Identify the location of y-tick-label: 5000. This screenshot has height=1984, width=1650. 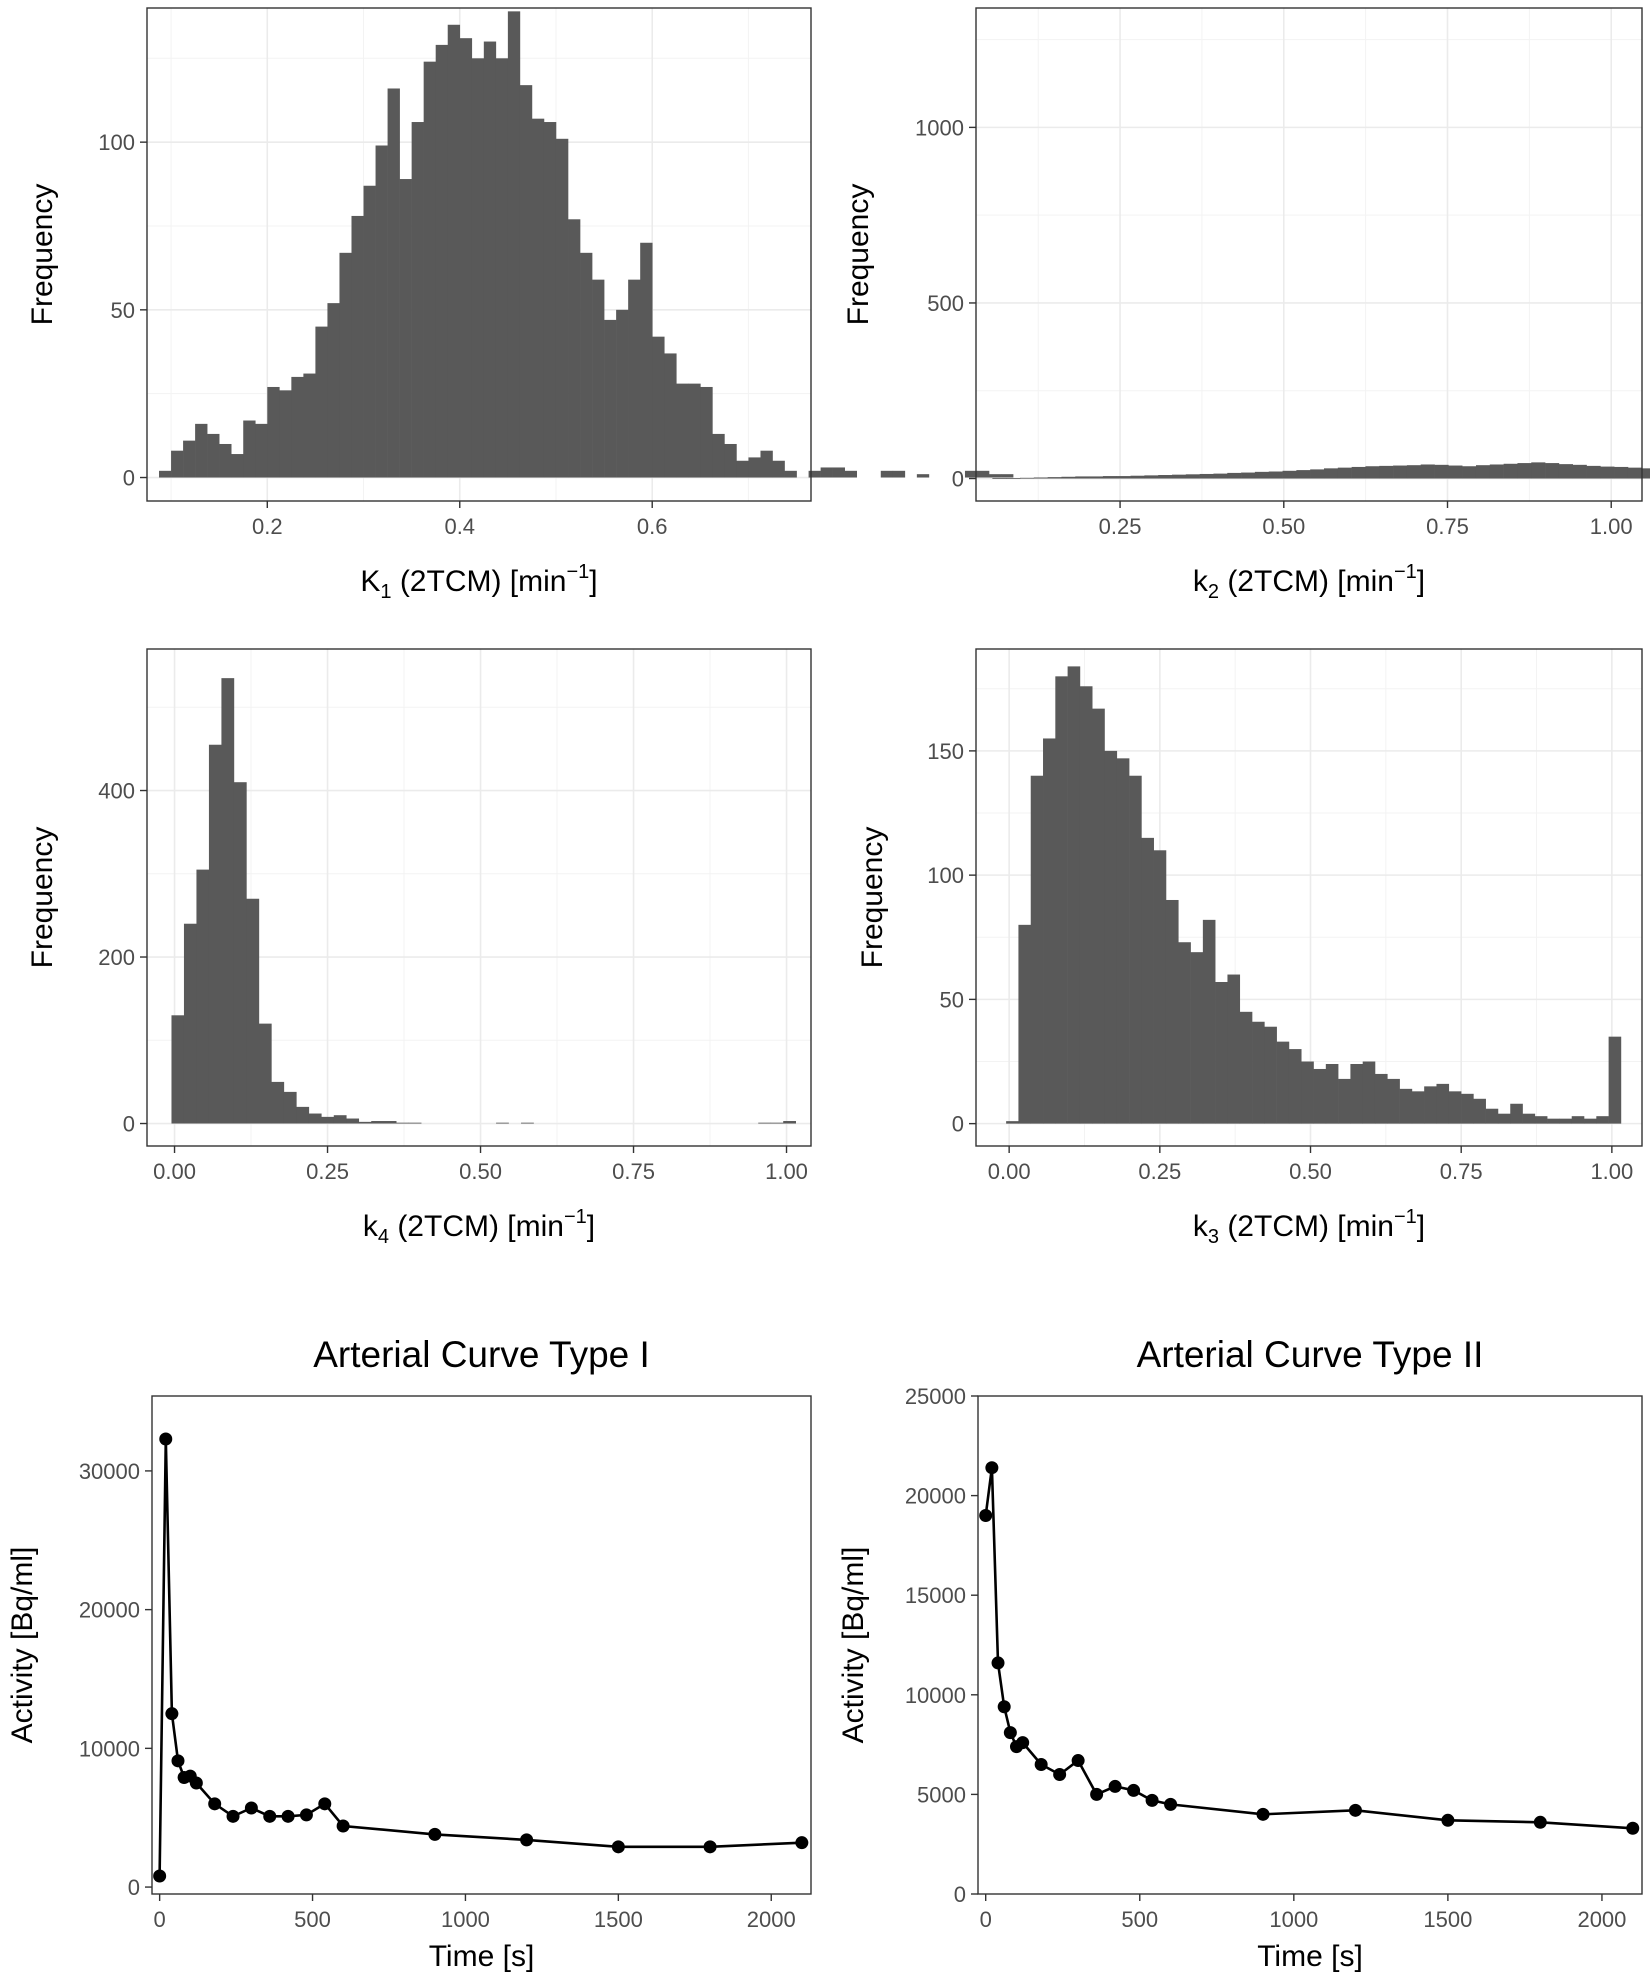
(941, 1794).